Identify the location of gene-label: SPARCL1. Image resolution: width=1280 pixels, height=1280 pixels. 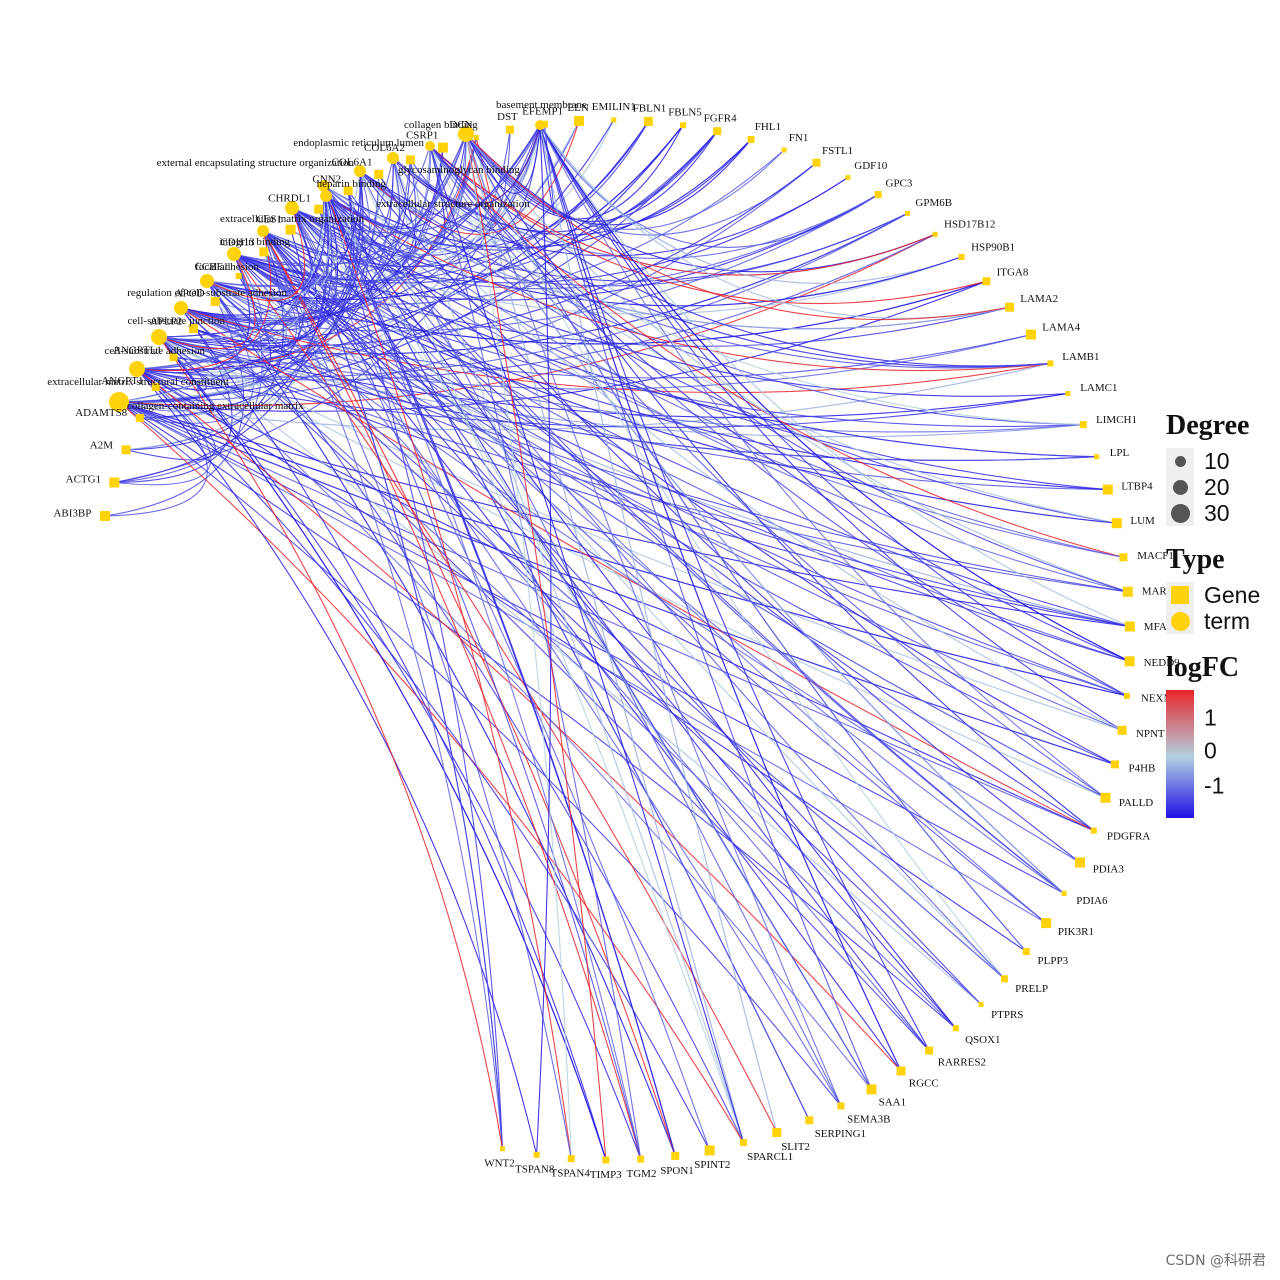
(770, 1157).